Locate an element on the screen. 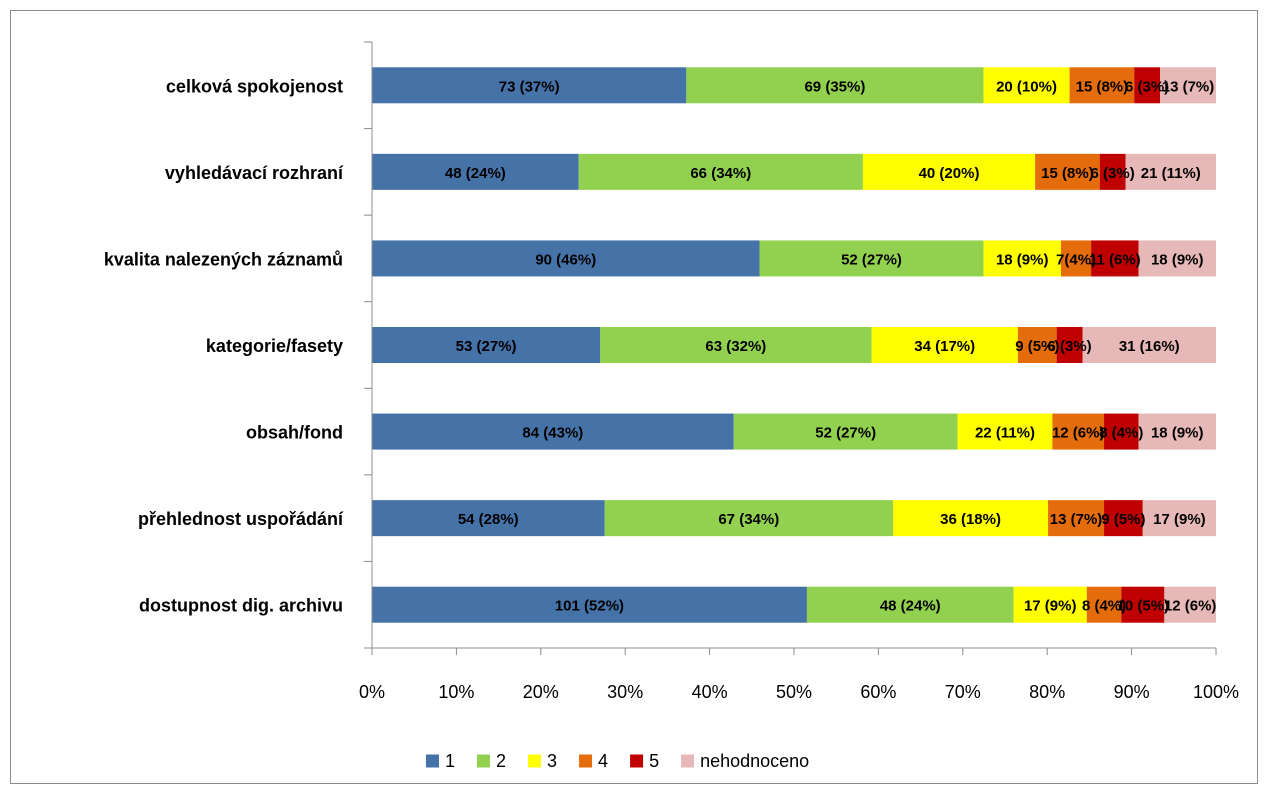 The height and width of the screenshot is (794, 1268). data-label: 53 (27%) is located at coordinates (486, 346).